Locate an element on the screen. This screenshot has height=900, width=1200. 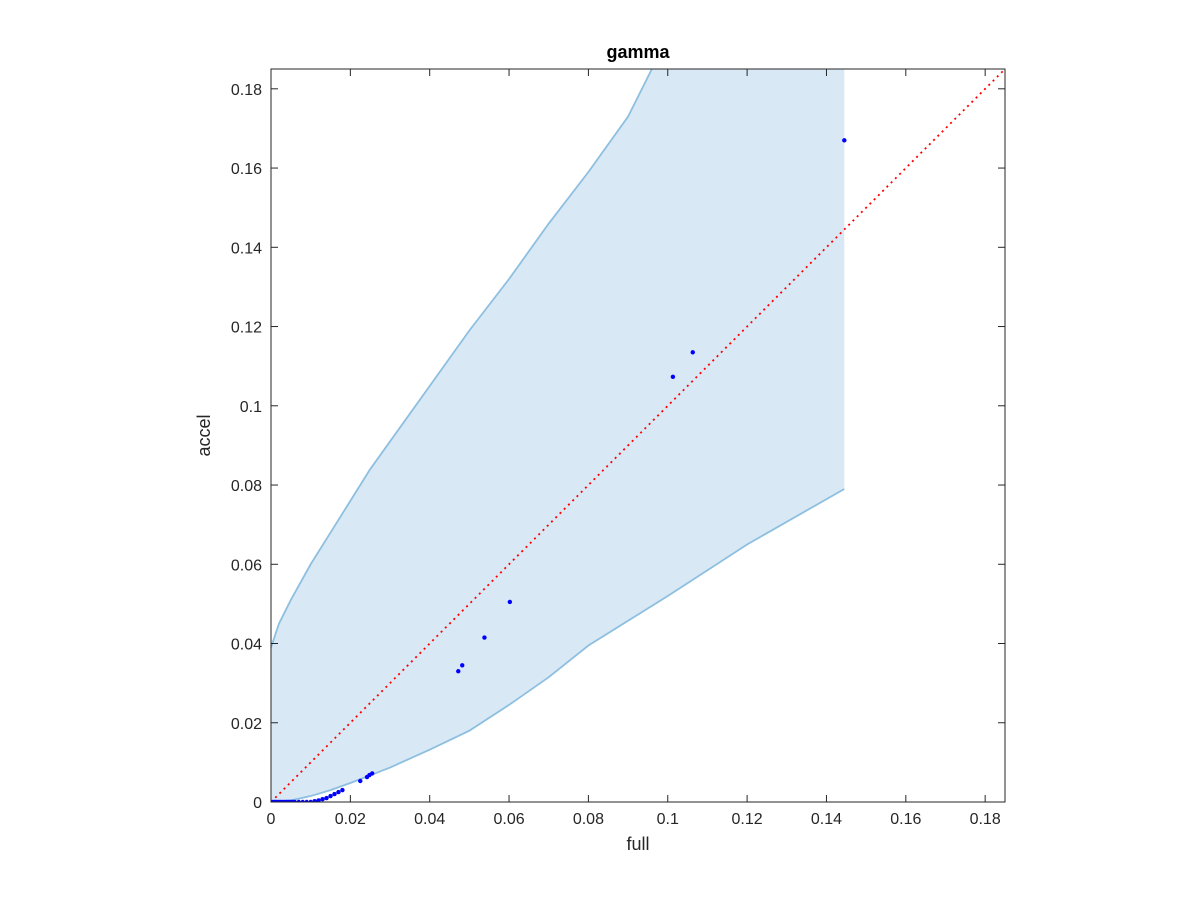
y-axis-label: accel is located at coordinates (204, 435).